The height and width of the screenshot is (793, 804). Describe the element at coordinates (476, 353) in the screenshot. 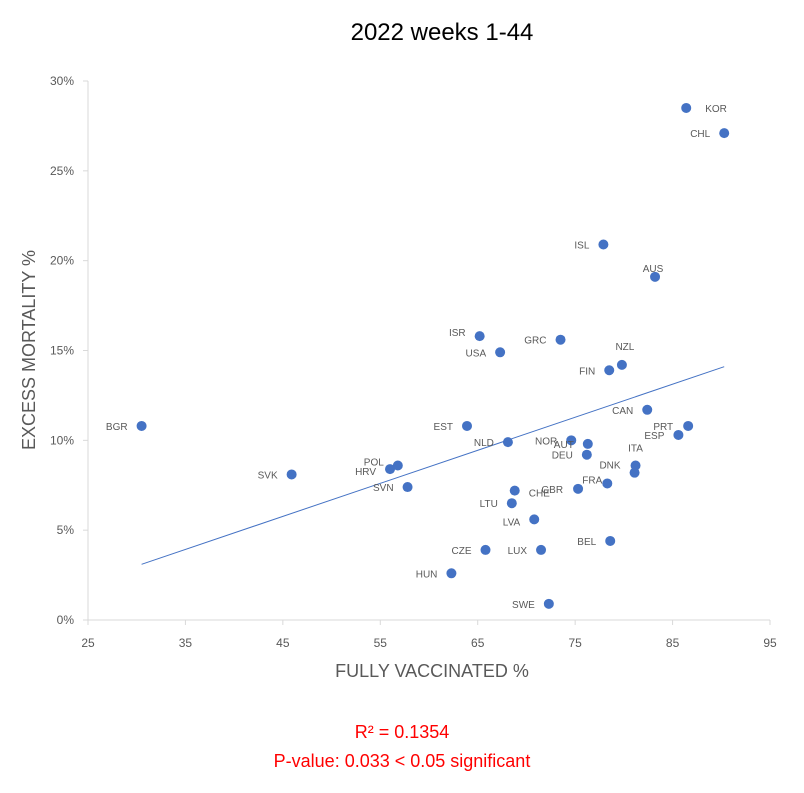

I see `point-label: USA` at that location.